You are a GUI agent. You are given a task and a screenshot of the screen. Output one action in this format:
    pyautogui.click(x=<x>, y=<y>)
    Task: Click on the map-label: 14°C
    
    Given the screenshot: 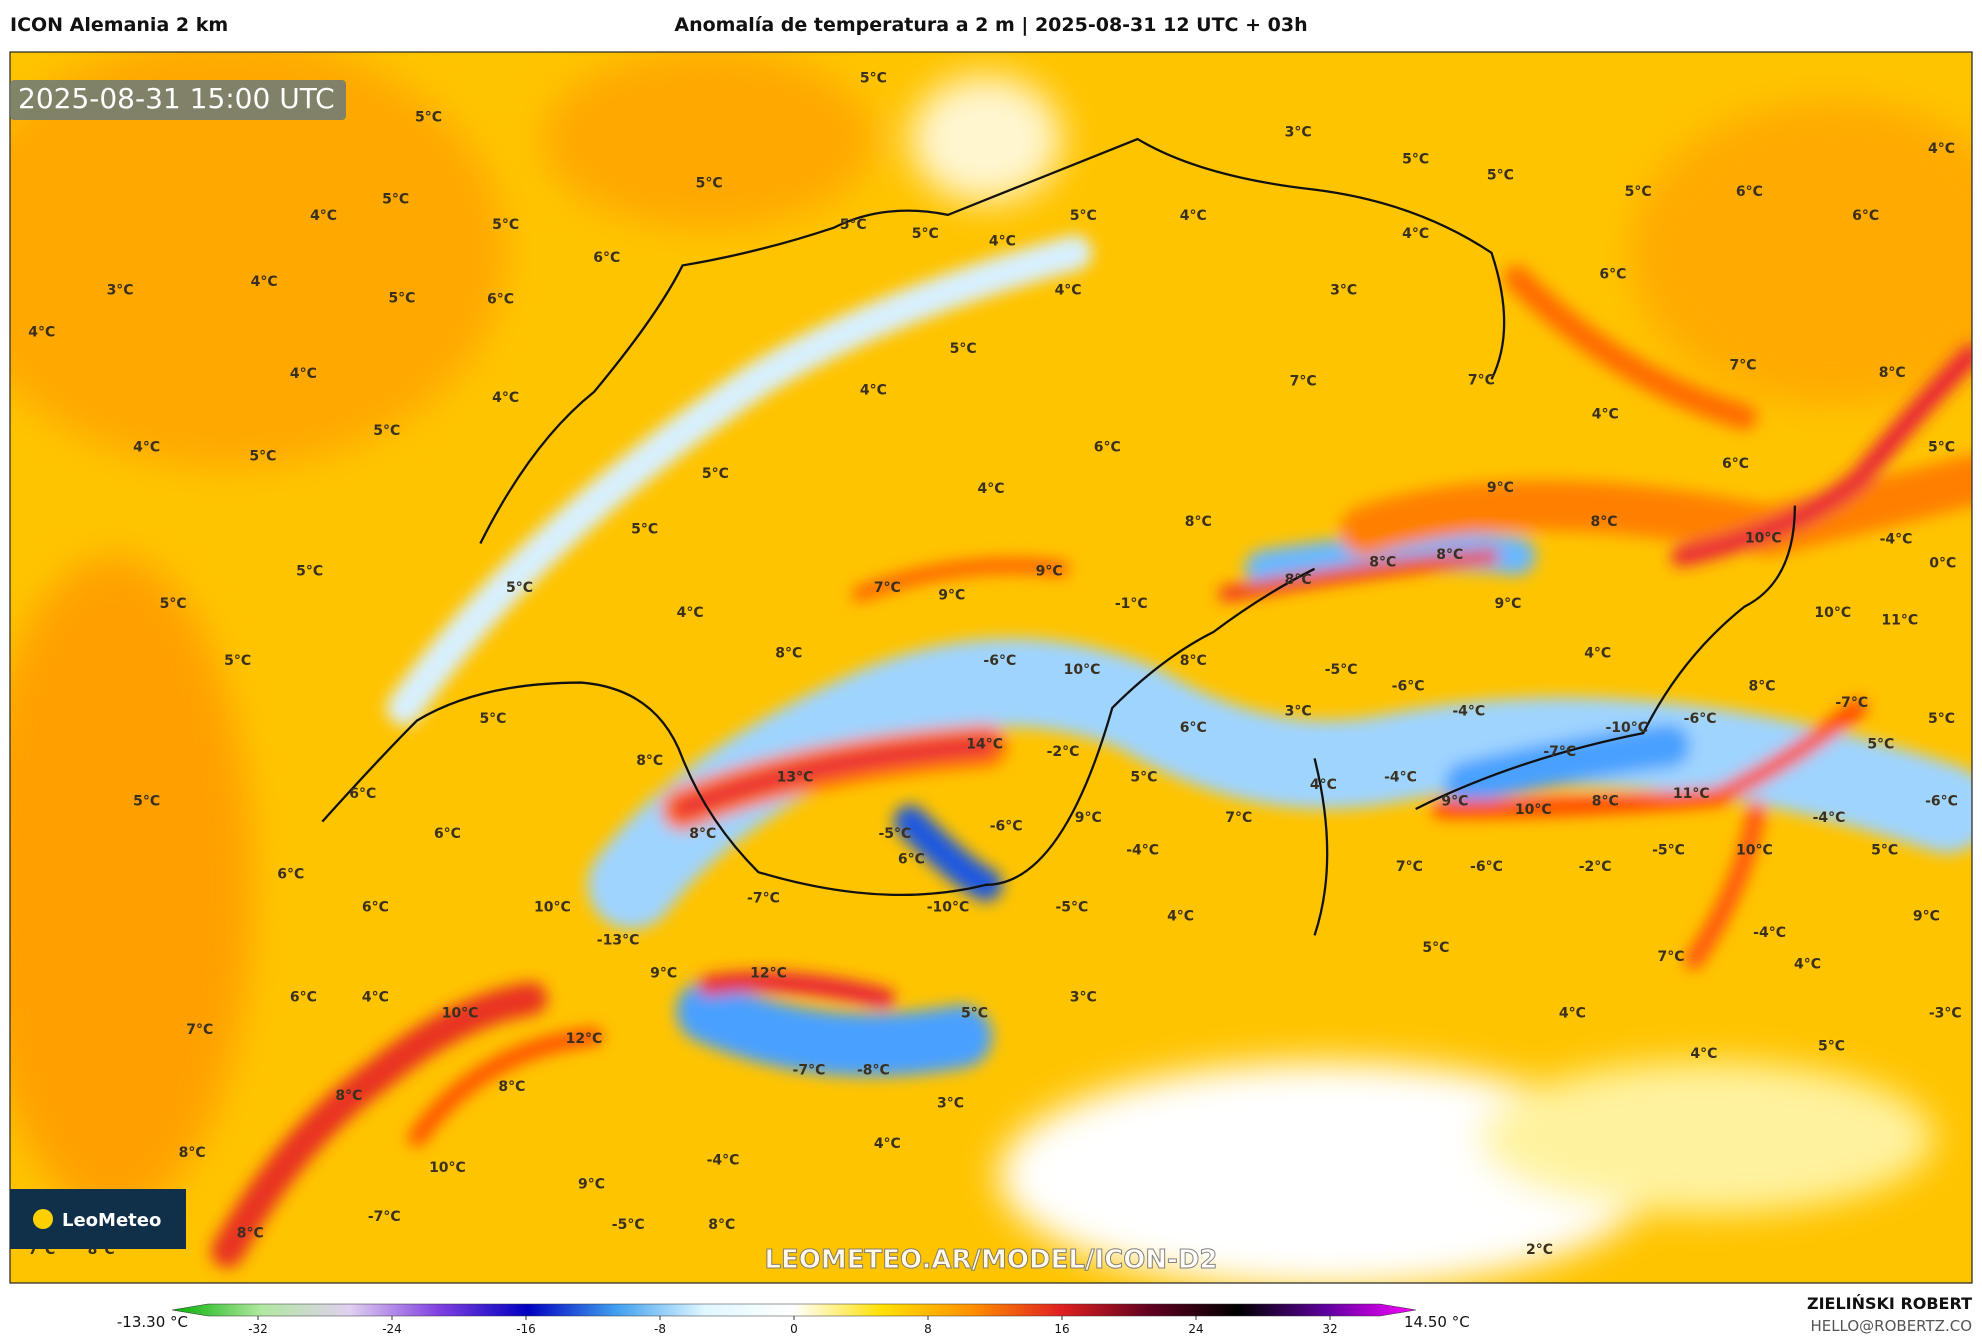 What is the action you would take?
    pyautogui.click(x=984, y=744)
    